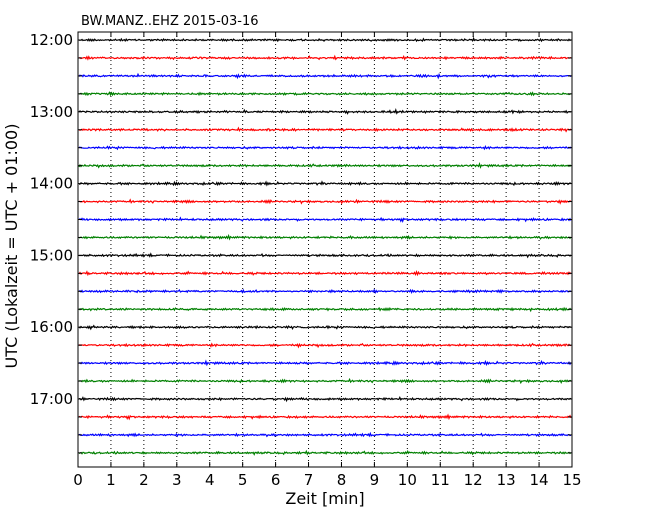 This screenshot has width=650, height=520. What do you see at coordinates (78, 480) in the screenshot?
I see `x-tick-label: 0` at bounding box center [78, 480].